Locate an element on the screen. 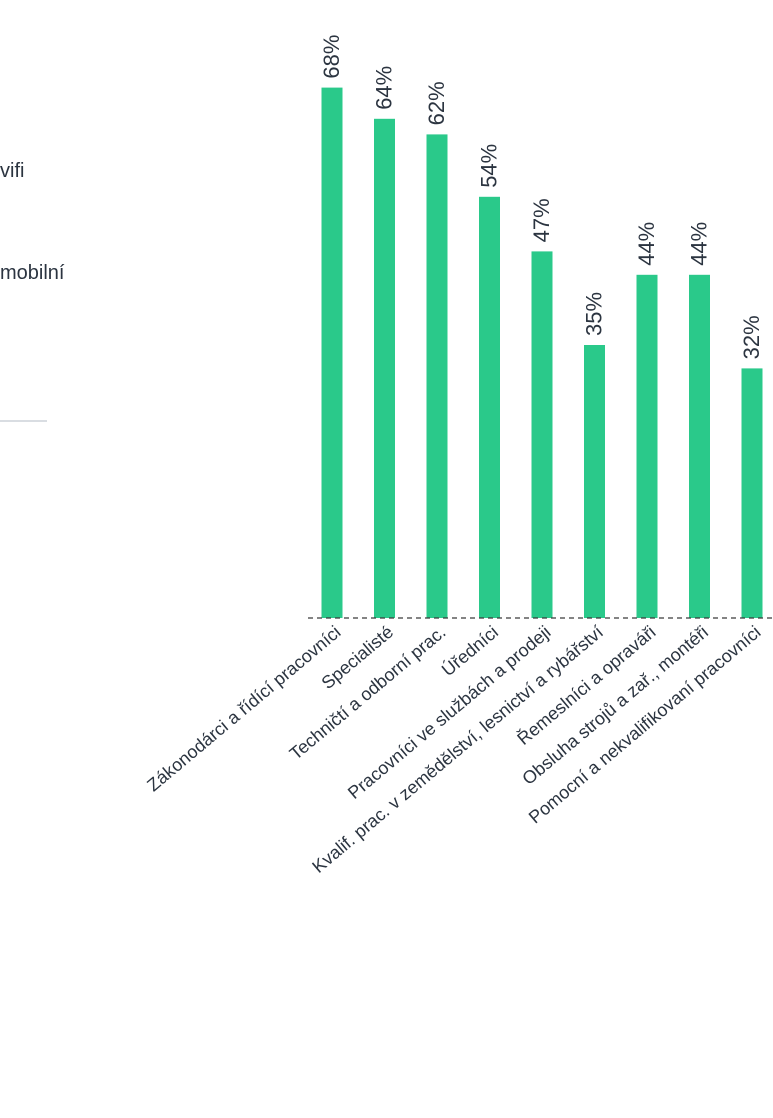 This screenshot has width=773, height=1118. value-label-2: 64% is located at coordinates (384, 88).